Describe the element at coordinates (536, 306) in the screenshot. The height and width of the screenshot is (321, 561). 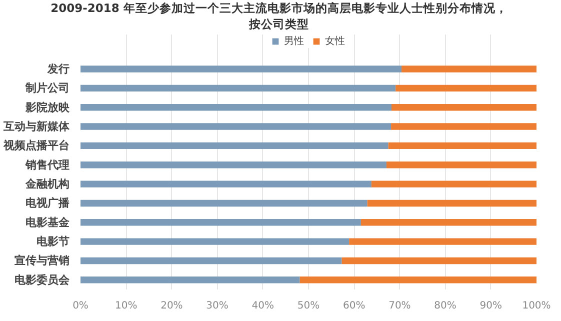
I see `x-tick-label: 100%` at that location.